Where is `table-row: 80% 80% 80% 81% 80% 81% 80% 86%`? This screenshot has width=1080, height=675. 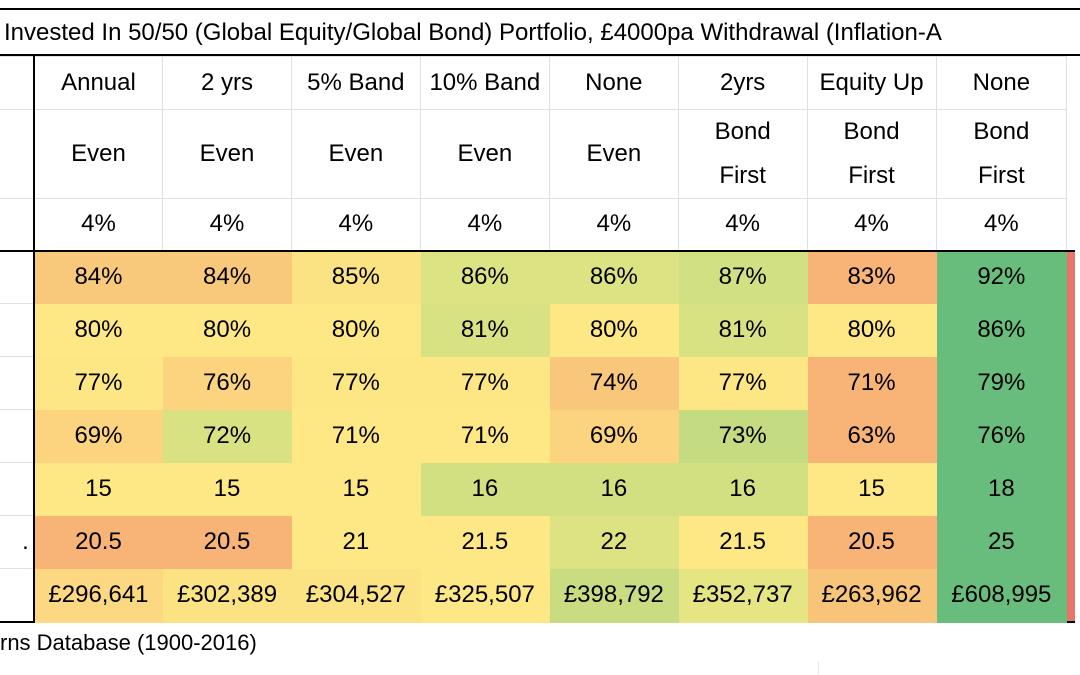 table-row: 80% 80% 80% 81% 80% 81% 80% 86% is located at coordinates (537, 330).